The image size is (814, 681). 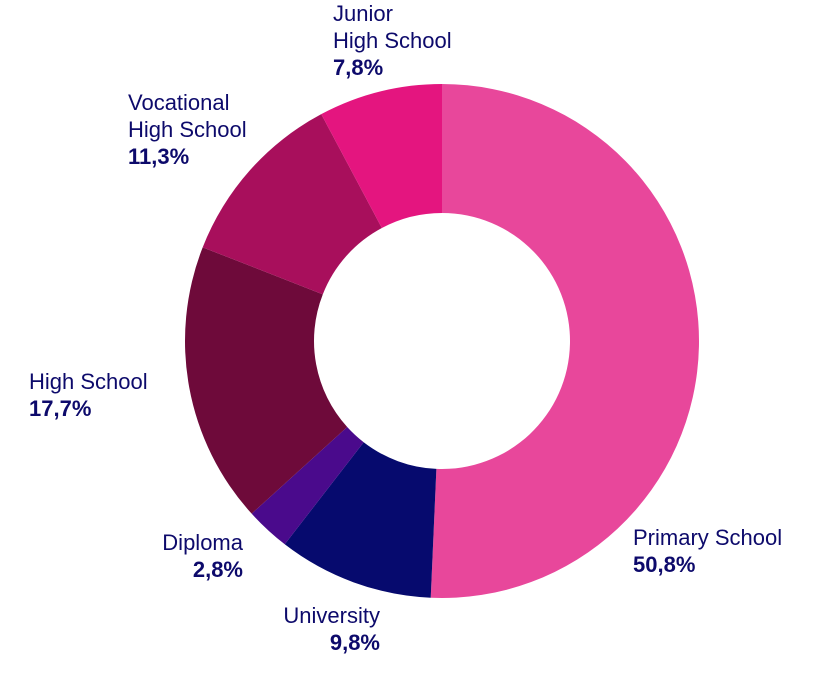 What do you see at coordinates (179, 102) in the screenshot?
I see `label-vocational-high-school-name-1: Vocational` at bounding box center [179, 102].